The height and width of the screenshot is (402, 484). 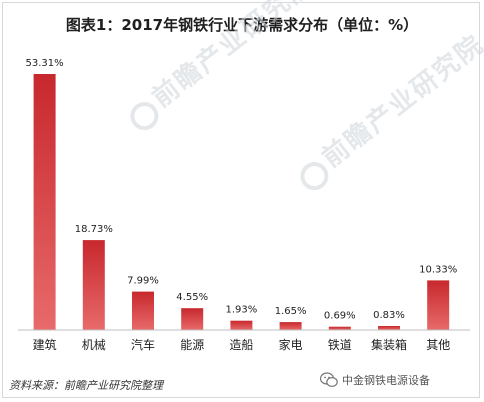 I want to click on wechat-icon, so click(x=329, y=380).